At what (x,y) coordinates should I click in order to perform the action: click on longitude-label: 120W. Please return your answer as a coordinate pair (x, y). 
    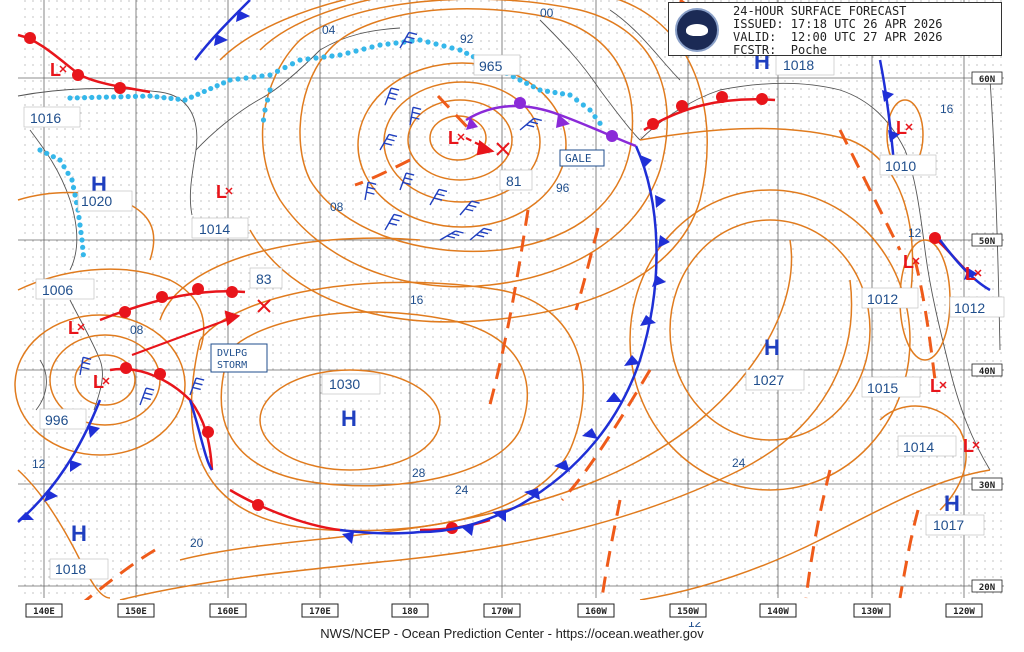
    Looking at the image, I should click on (964, 612).